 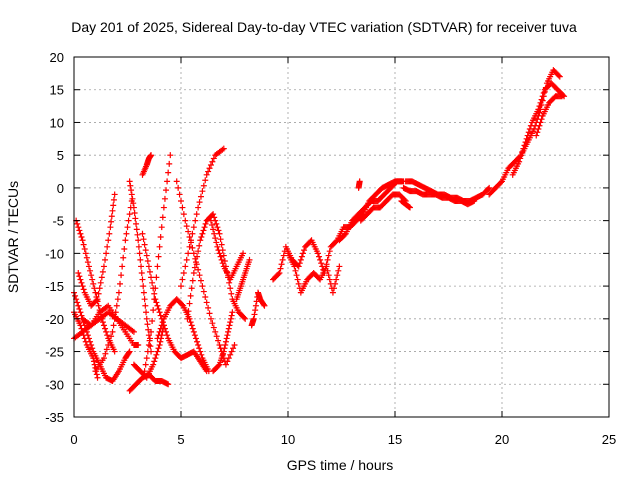 What do you see at coordinates (54, 352) in the screenshot?
I see `y-tick-label: -25` at bounding box center [54, 352].